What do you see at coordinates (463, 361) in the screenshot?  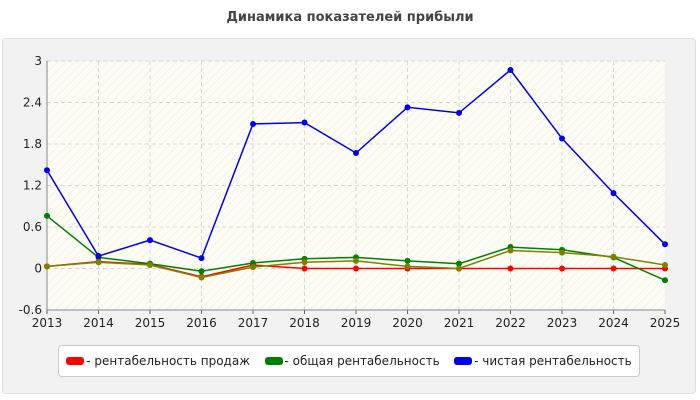 I see `legend-swatch-net` at bounding box center [463, 361].